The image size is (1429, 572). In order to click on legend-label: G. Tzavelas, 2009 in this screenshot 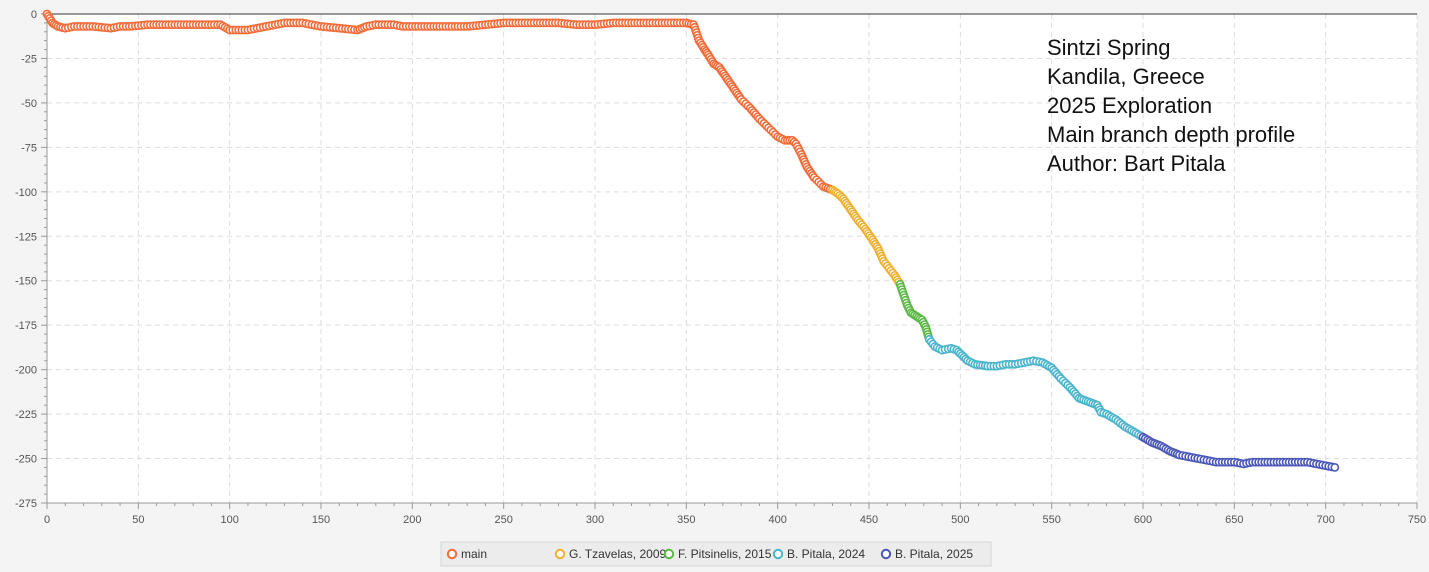, I will do `click(617, 554)`.